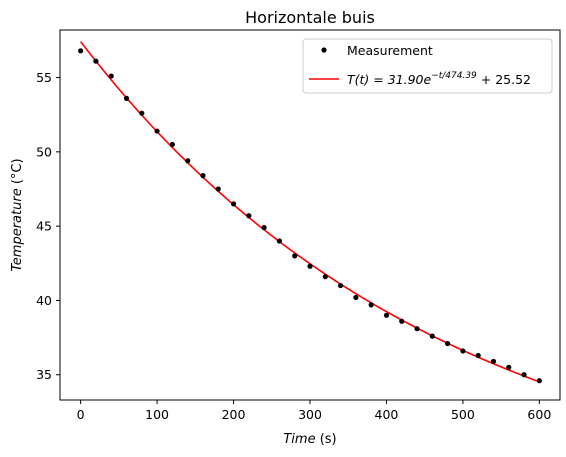  What do you see at coordinates (326, 439) in the screenshot?
I see `x-axis-label-unit: (s)` at bounding box center [326, 439].